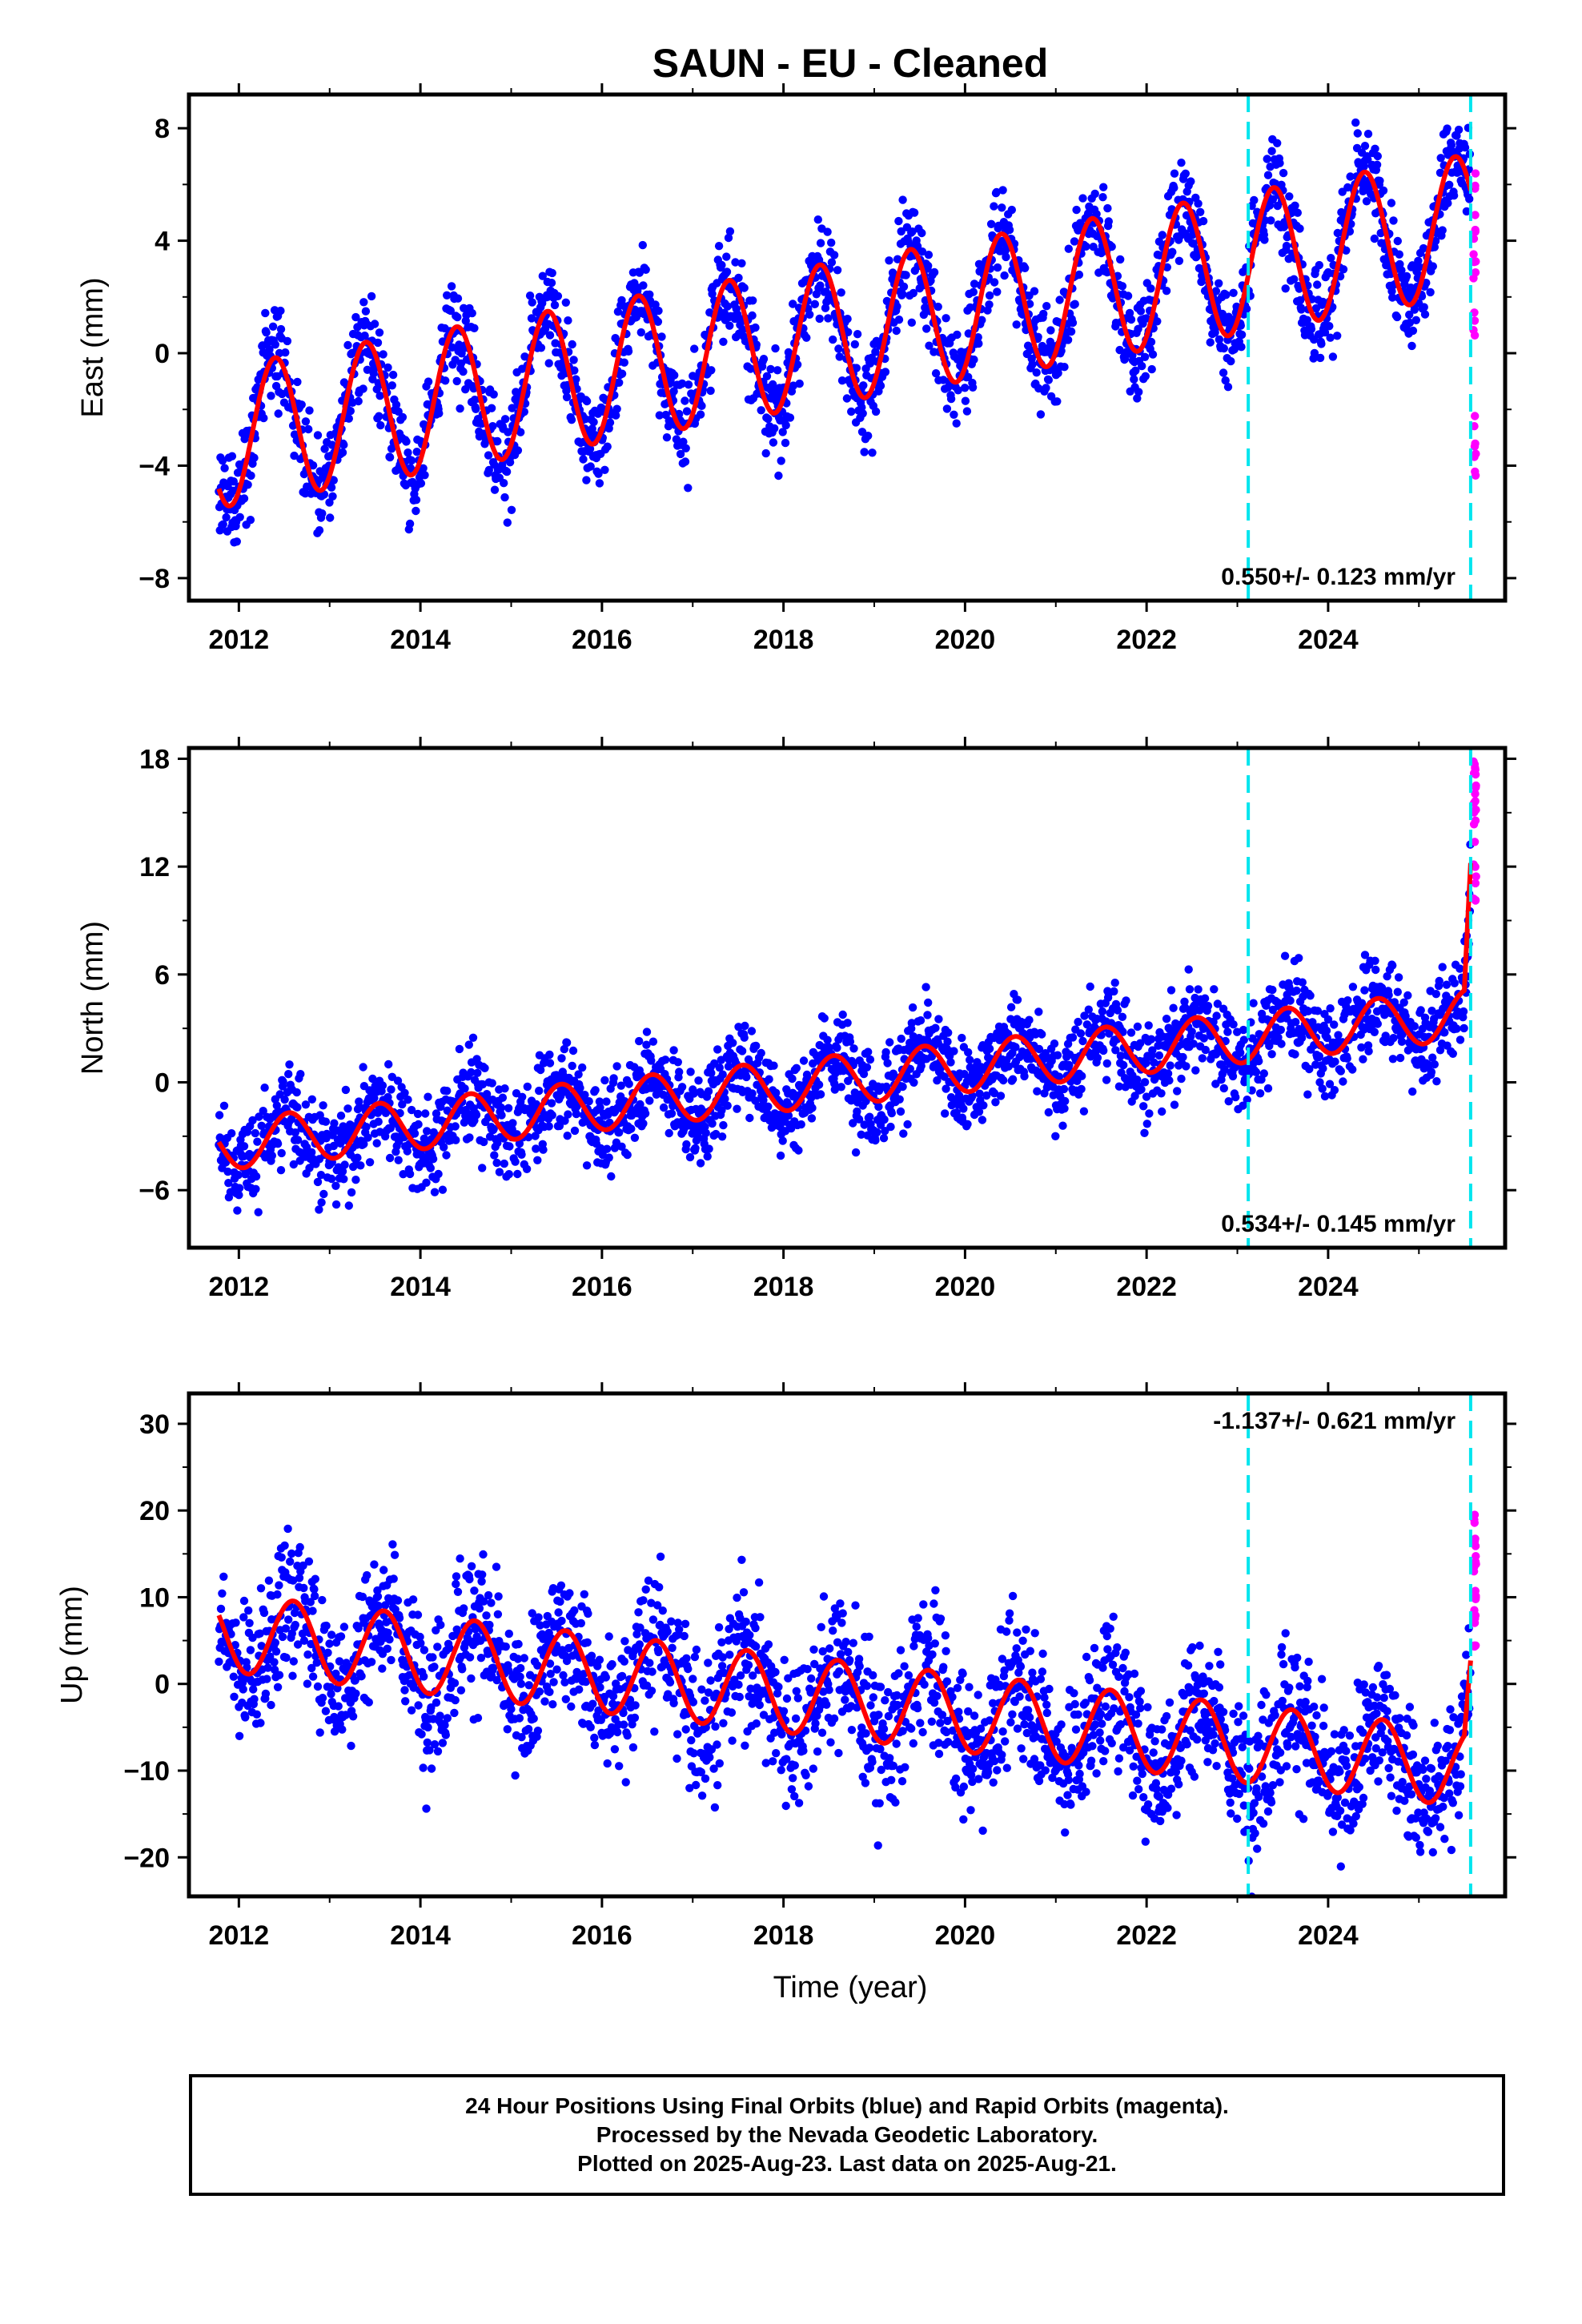 This screenshot has height=2324, width=1582. What do you see at coordinates (162, 242) in the screenshot?
I see `y-tick-label: 4` at bounding box center [162, 242].